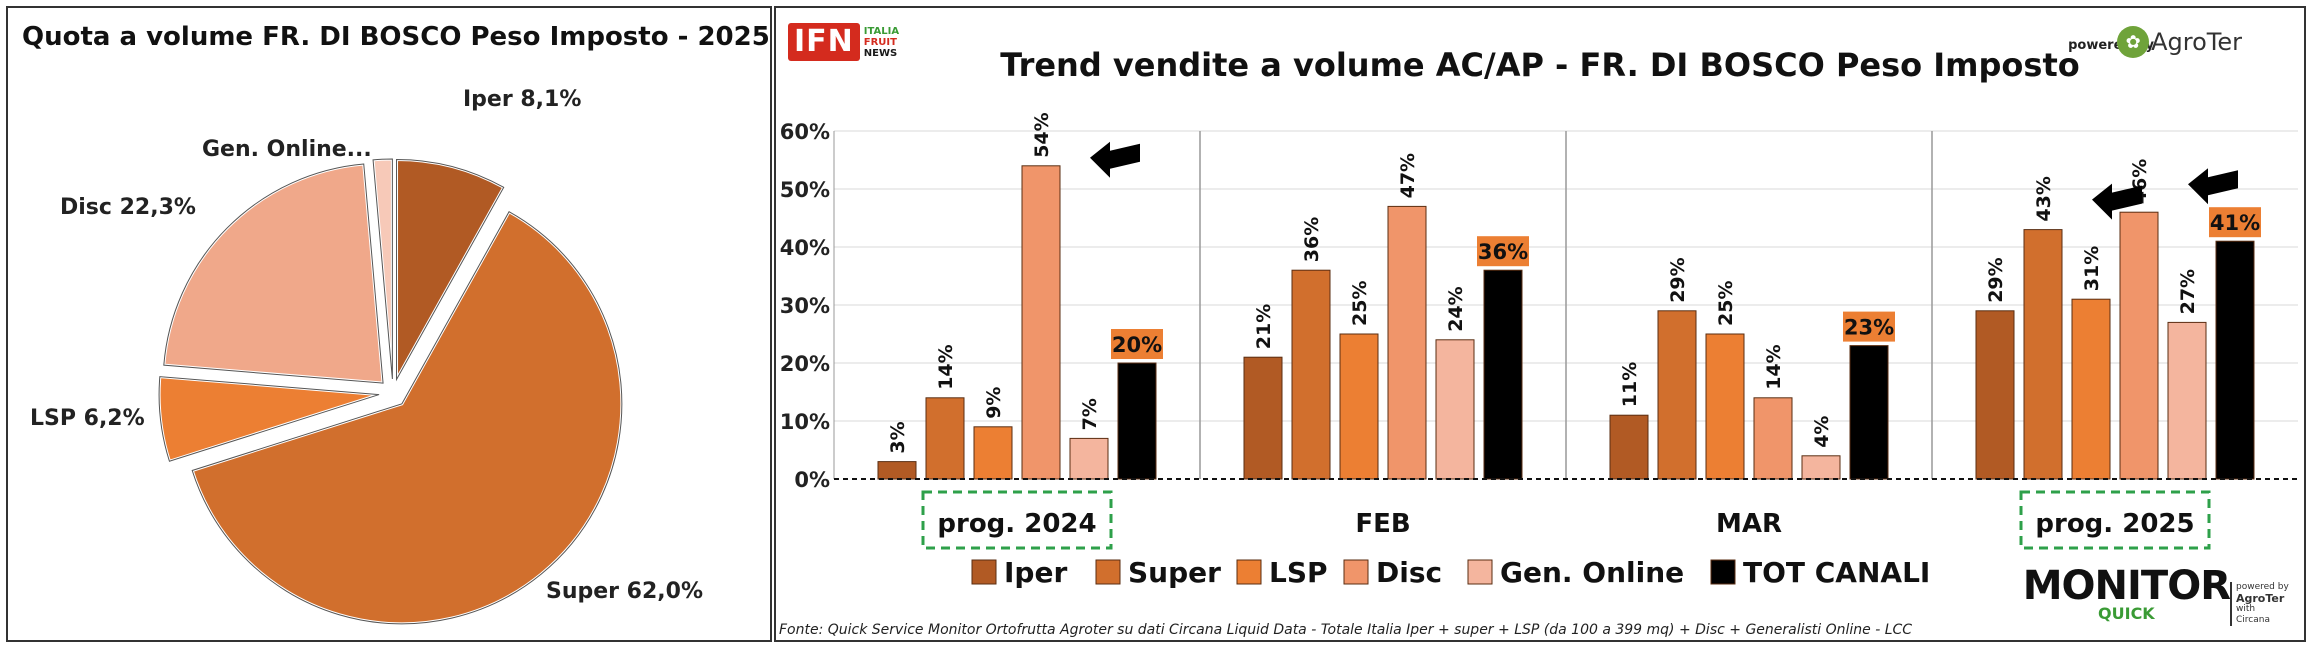  I want to click on legend-label: LSP, so click(1298, 572).